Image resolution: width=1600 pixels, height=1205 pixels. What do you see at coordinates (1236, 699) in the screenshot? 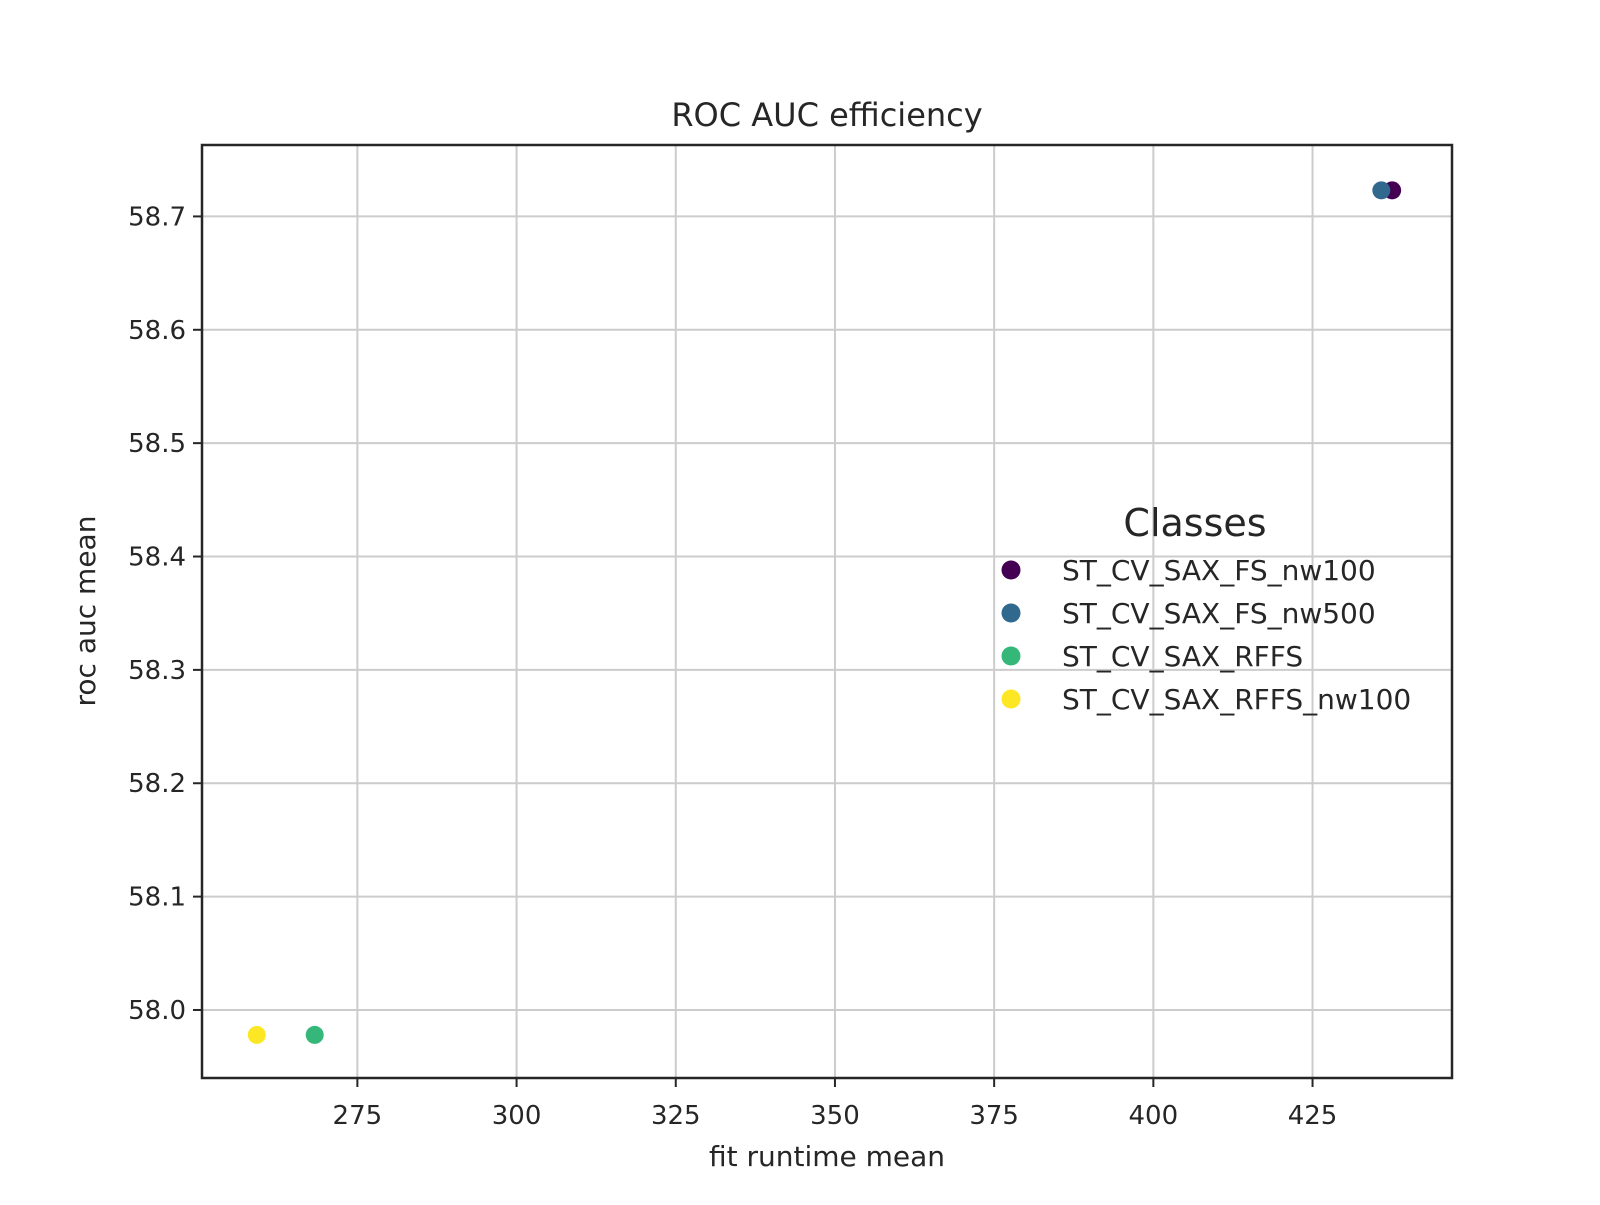
I see `legend-label: ST_CV_SAX_RFFS_nw100` at bounding box center [1236, 699].